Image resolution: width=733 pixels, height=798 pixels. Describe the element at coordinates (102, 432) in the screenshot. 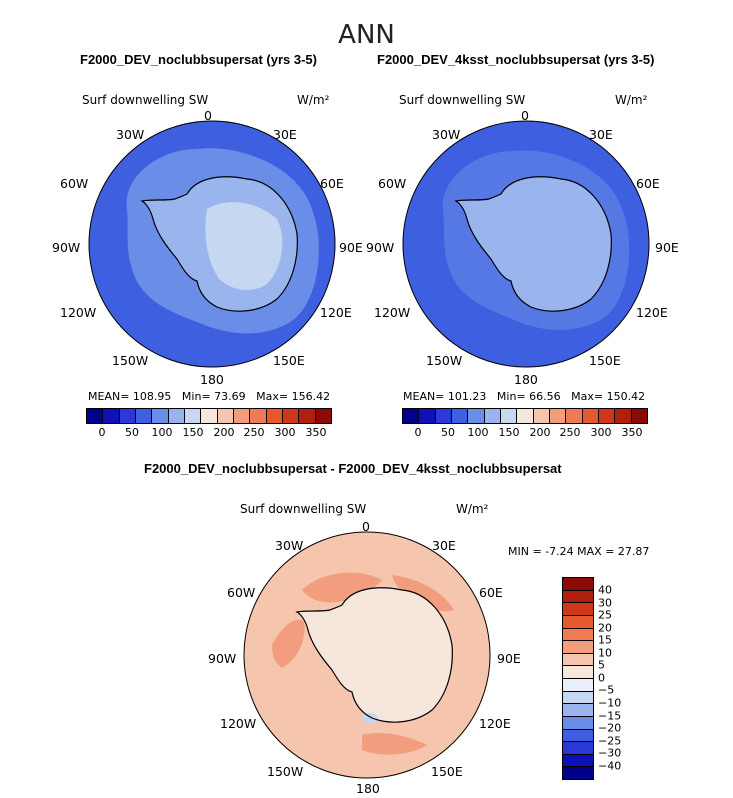

I see `panel-1-cb-tick: 0` at that location.